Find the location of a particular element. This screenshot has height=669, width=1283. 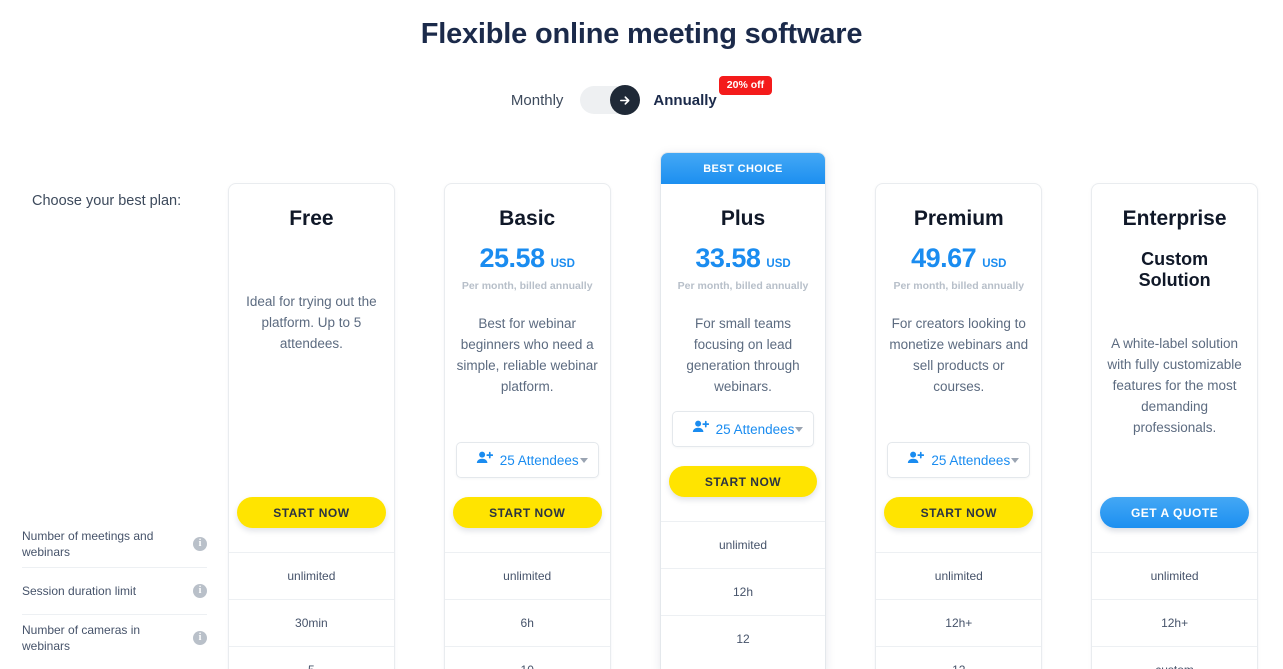

feature-label-text: Session duration limit is located at coordinates (79, 591).